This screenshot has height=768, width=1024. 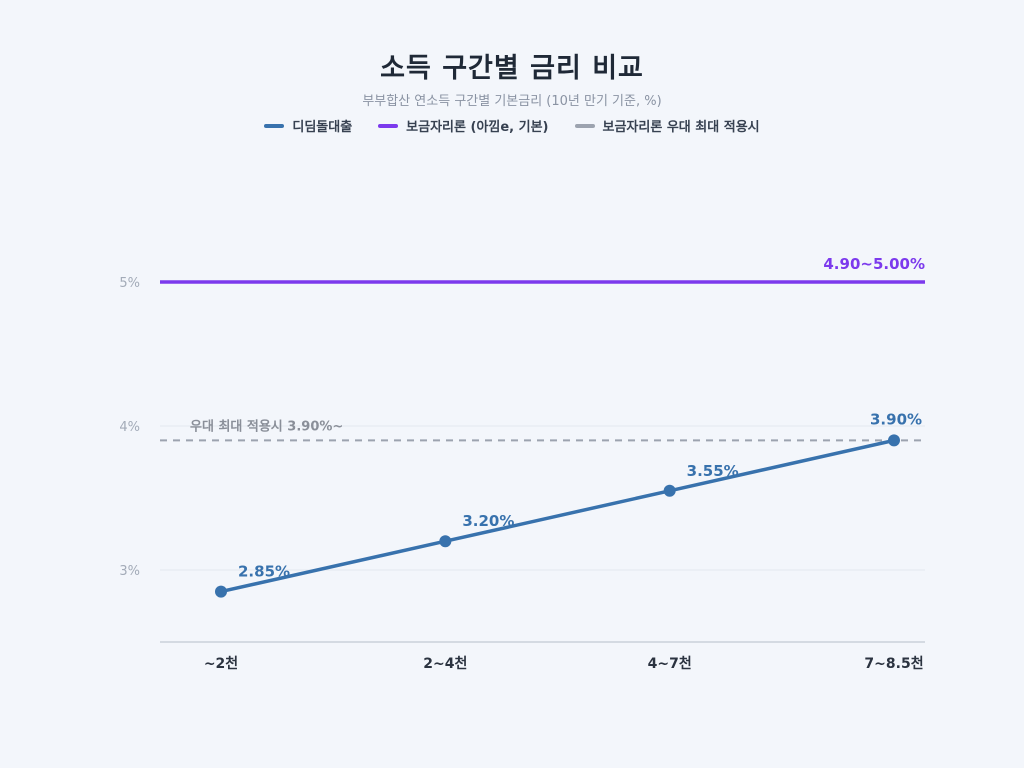 I want to click on y-tick-label: 4%, so click(x=129, y=427).